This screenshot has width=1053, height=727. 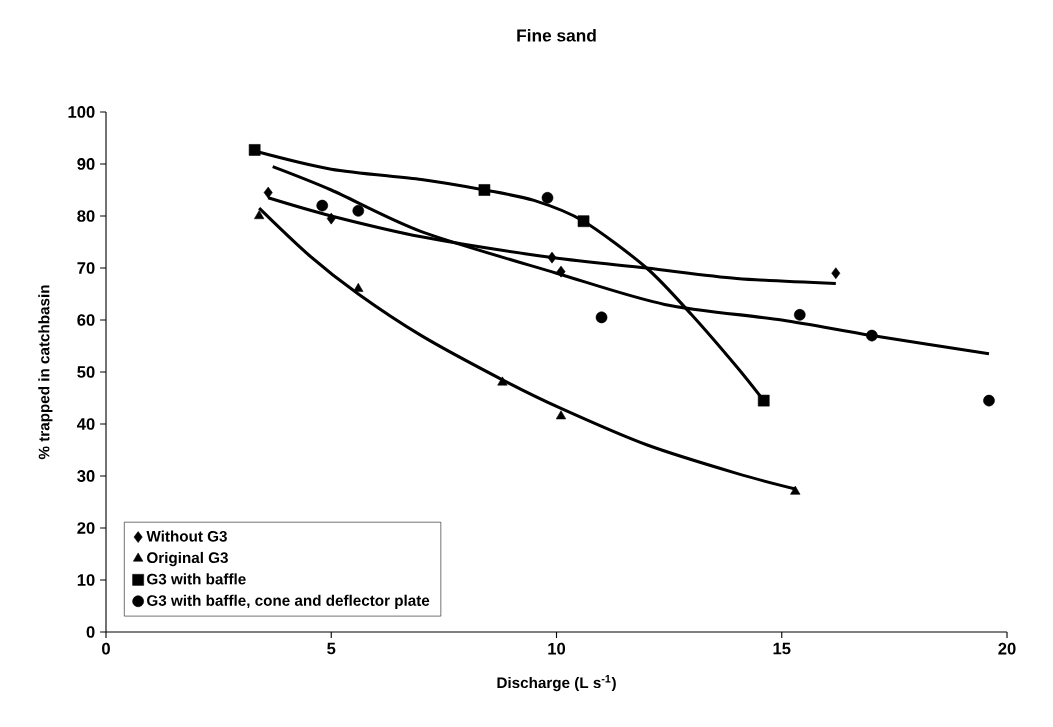 I want to click on legend-label: G3 with baffle, cone and deflector plate, so click(x=288, y=601).